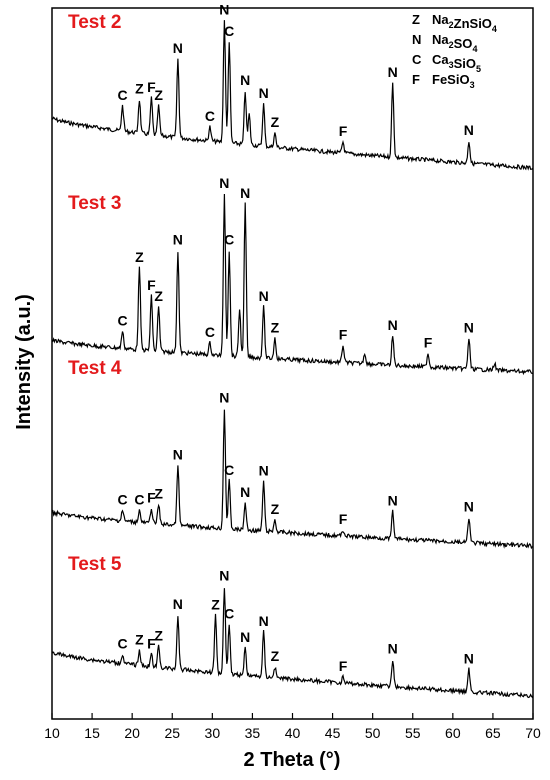 Image resolution: width=550 pixels, height=780 pixels. Describe the element at coordinates (24, 362) in the screenshot. I see `y-axis-title: Intensity (a.u.)` at that location.